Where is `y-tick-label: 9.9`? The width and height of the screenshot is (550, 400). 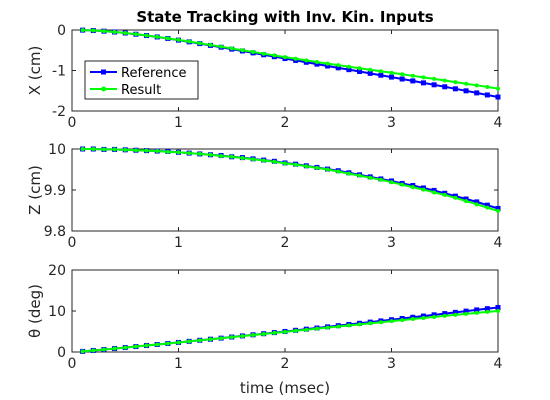 y-tick-label: 9.9 is located at coordinates (55, 191).